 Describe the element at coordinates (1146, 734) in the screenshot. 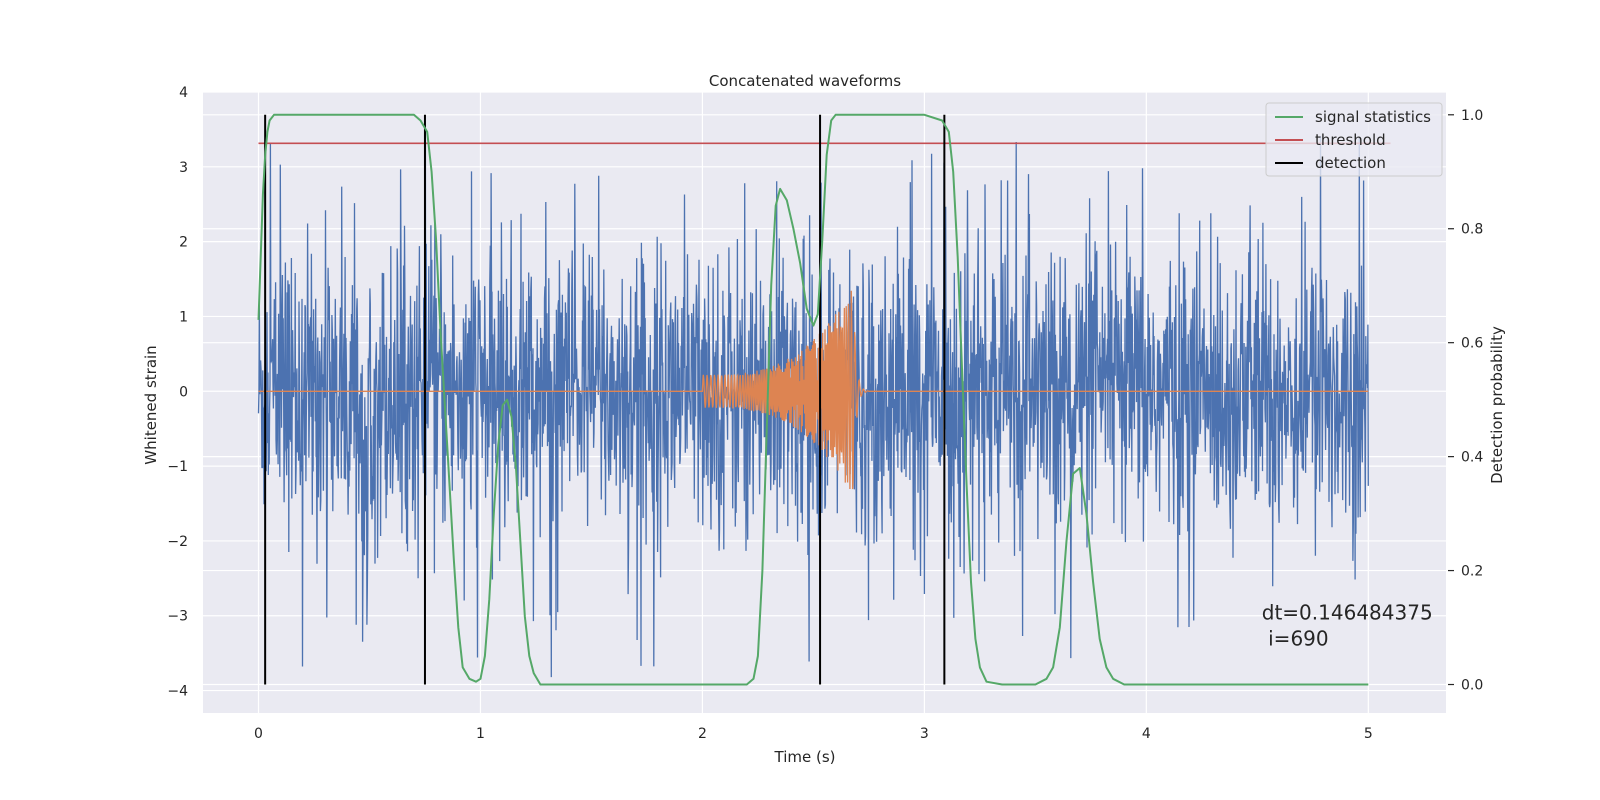

I see `x-tick-label: 4` at that location.